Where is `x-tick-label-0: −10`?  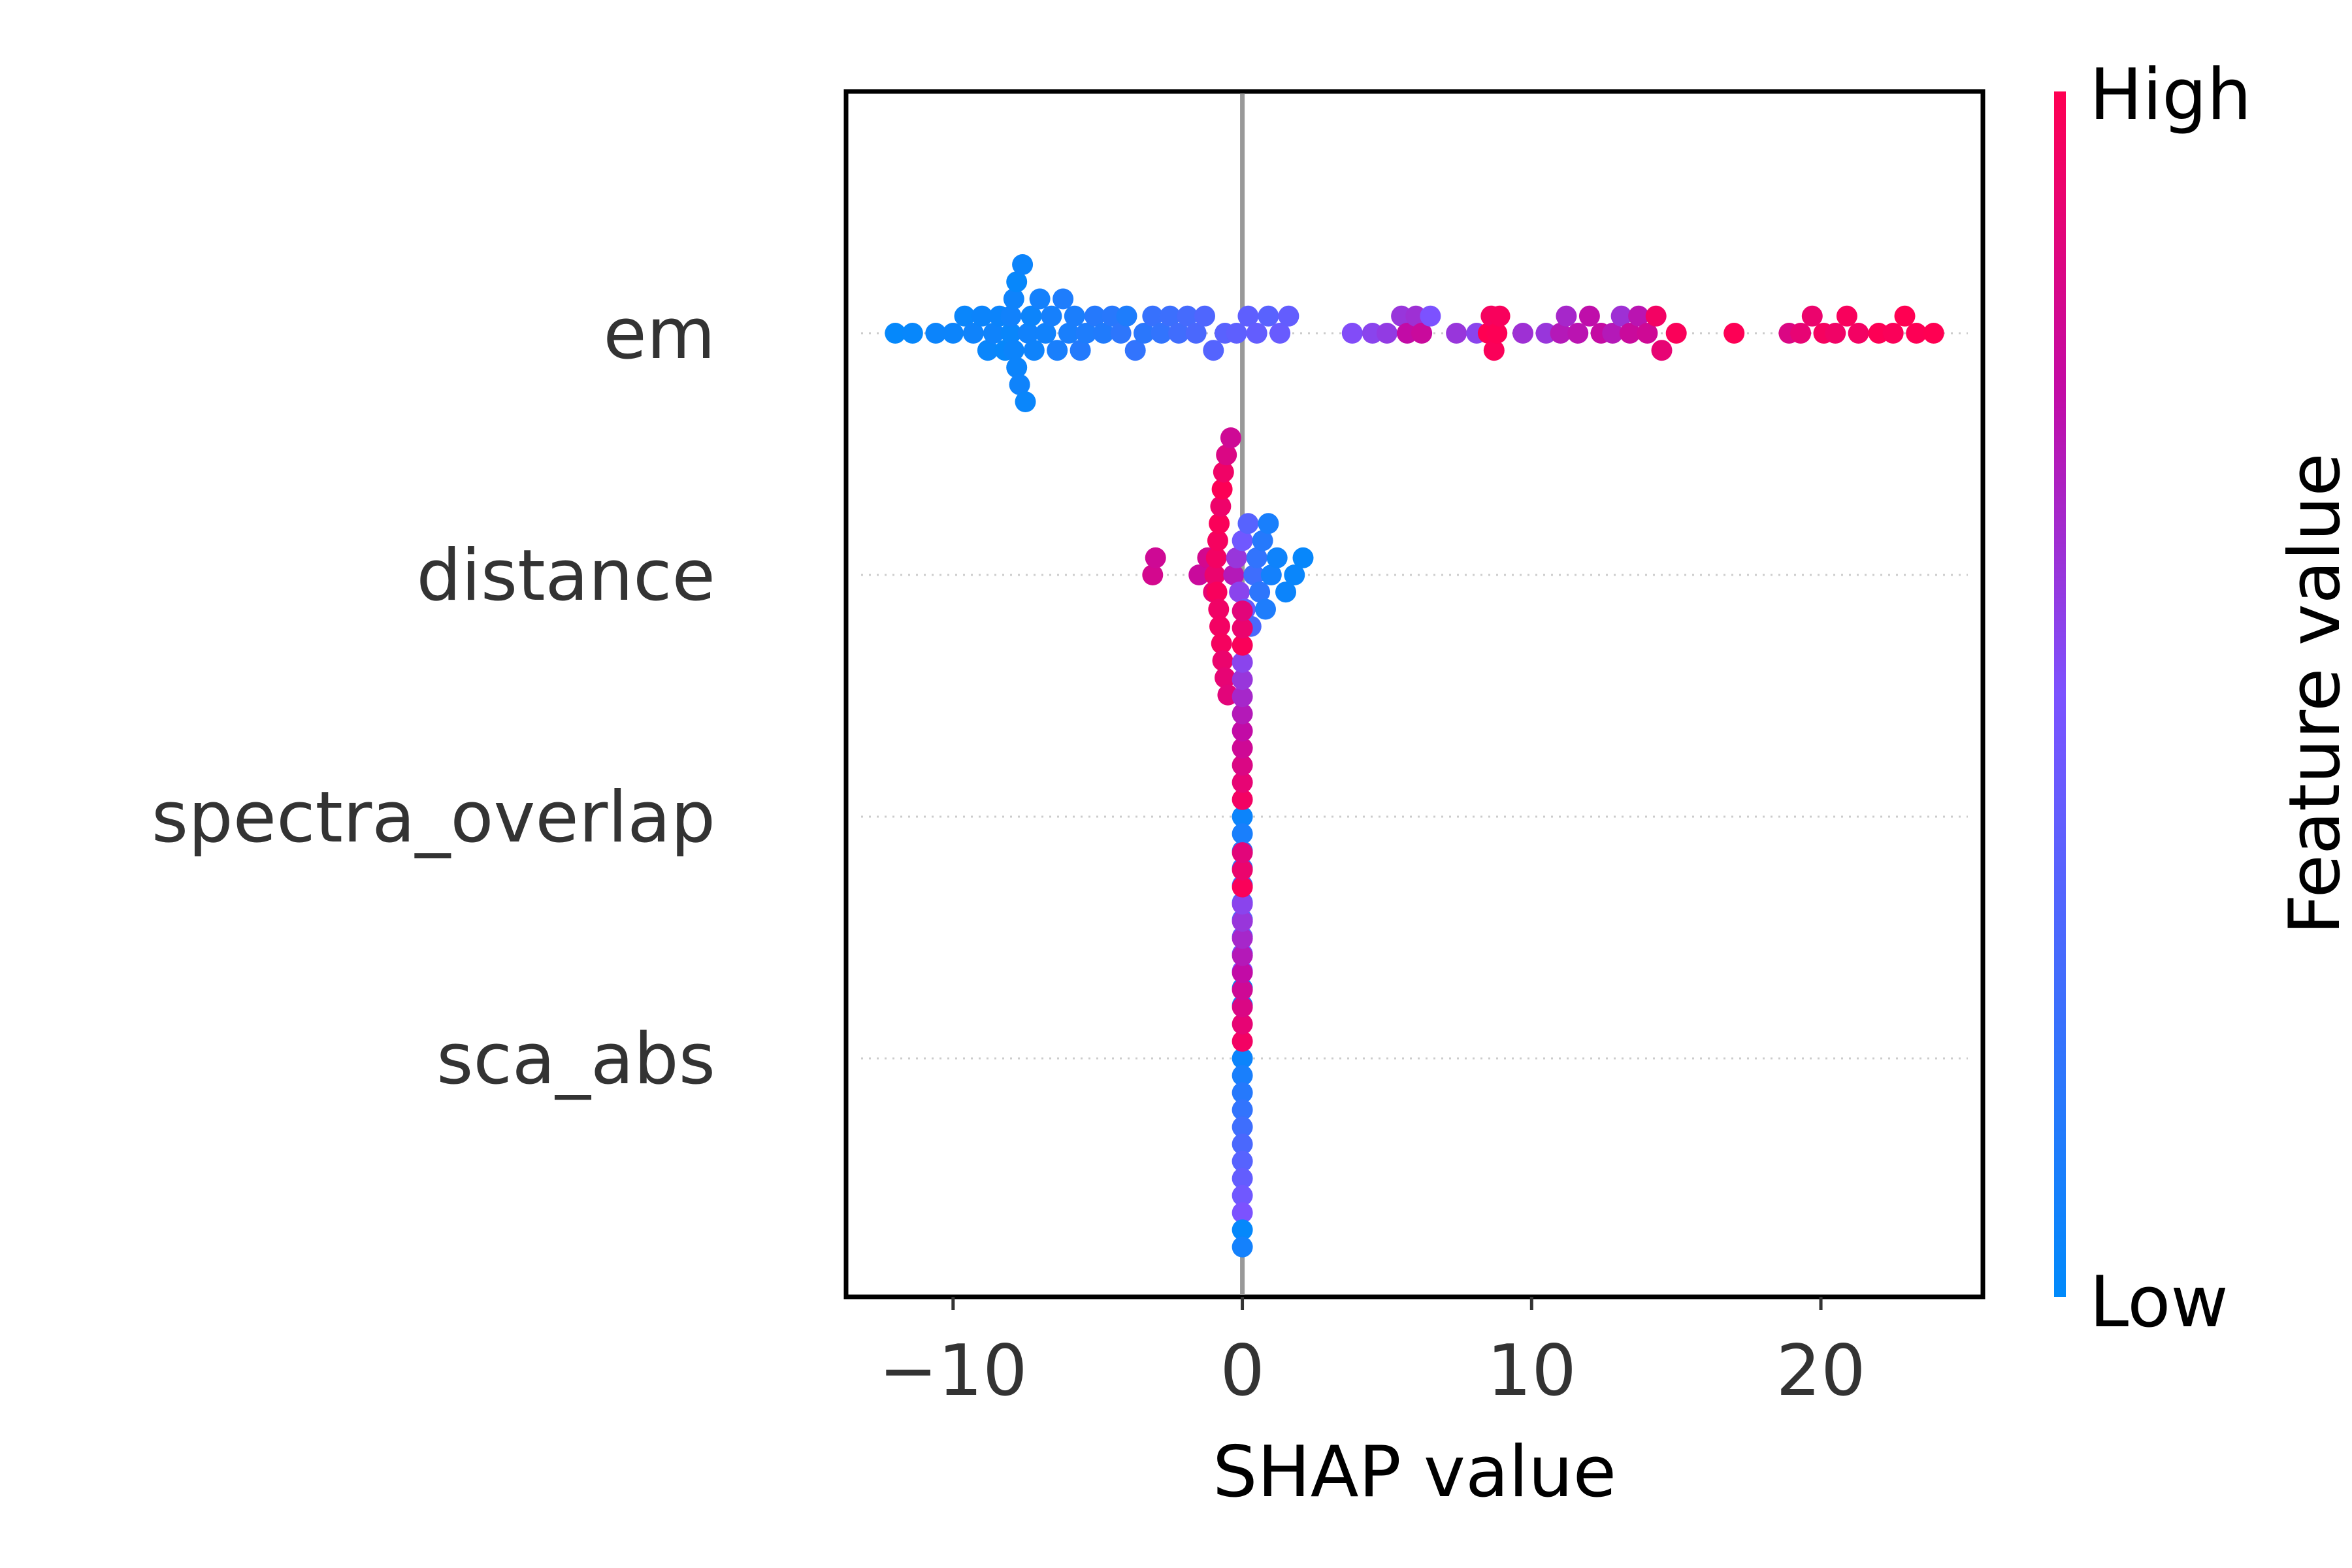 x-tick-label-0: −10 is located at coordinates (953, 1371).